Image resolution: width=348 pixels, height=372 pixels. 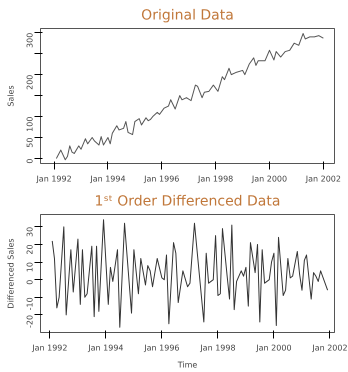 I want to click on y-tick-label: 50, so click(x=30, y=143).